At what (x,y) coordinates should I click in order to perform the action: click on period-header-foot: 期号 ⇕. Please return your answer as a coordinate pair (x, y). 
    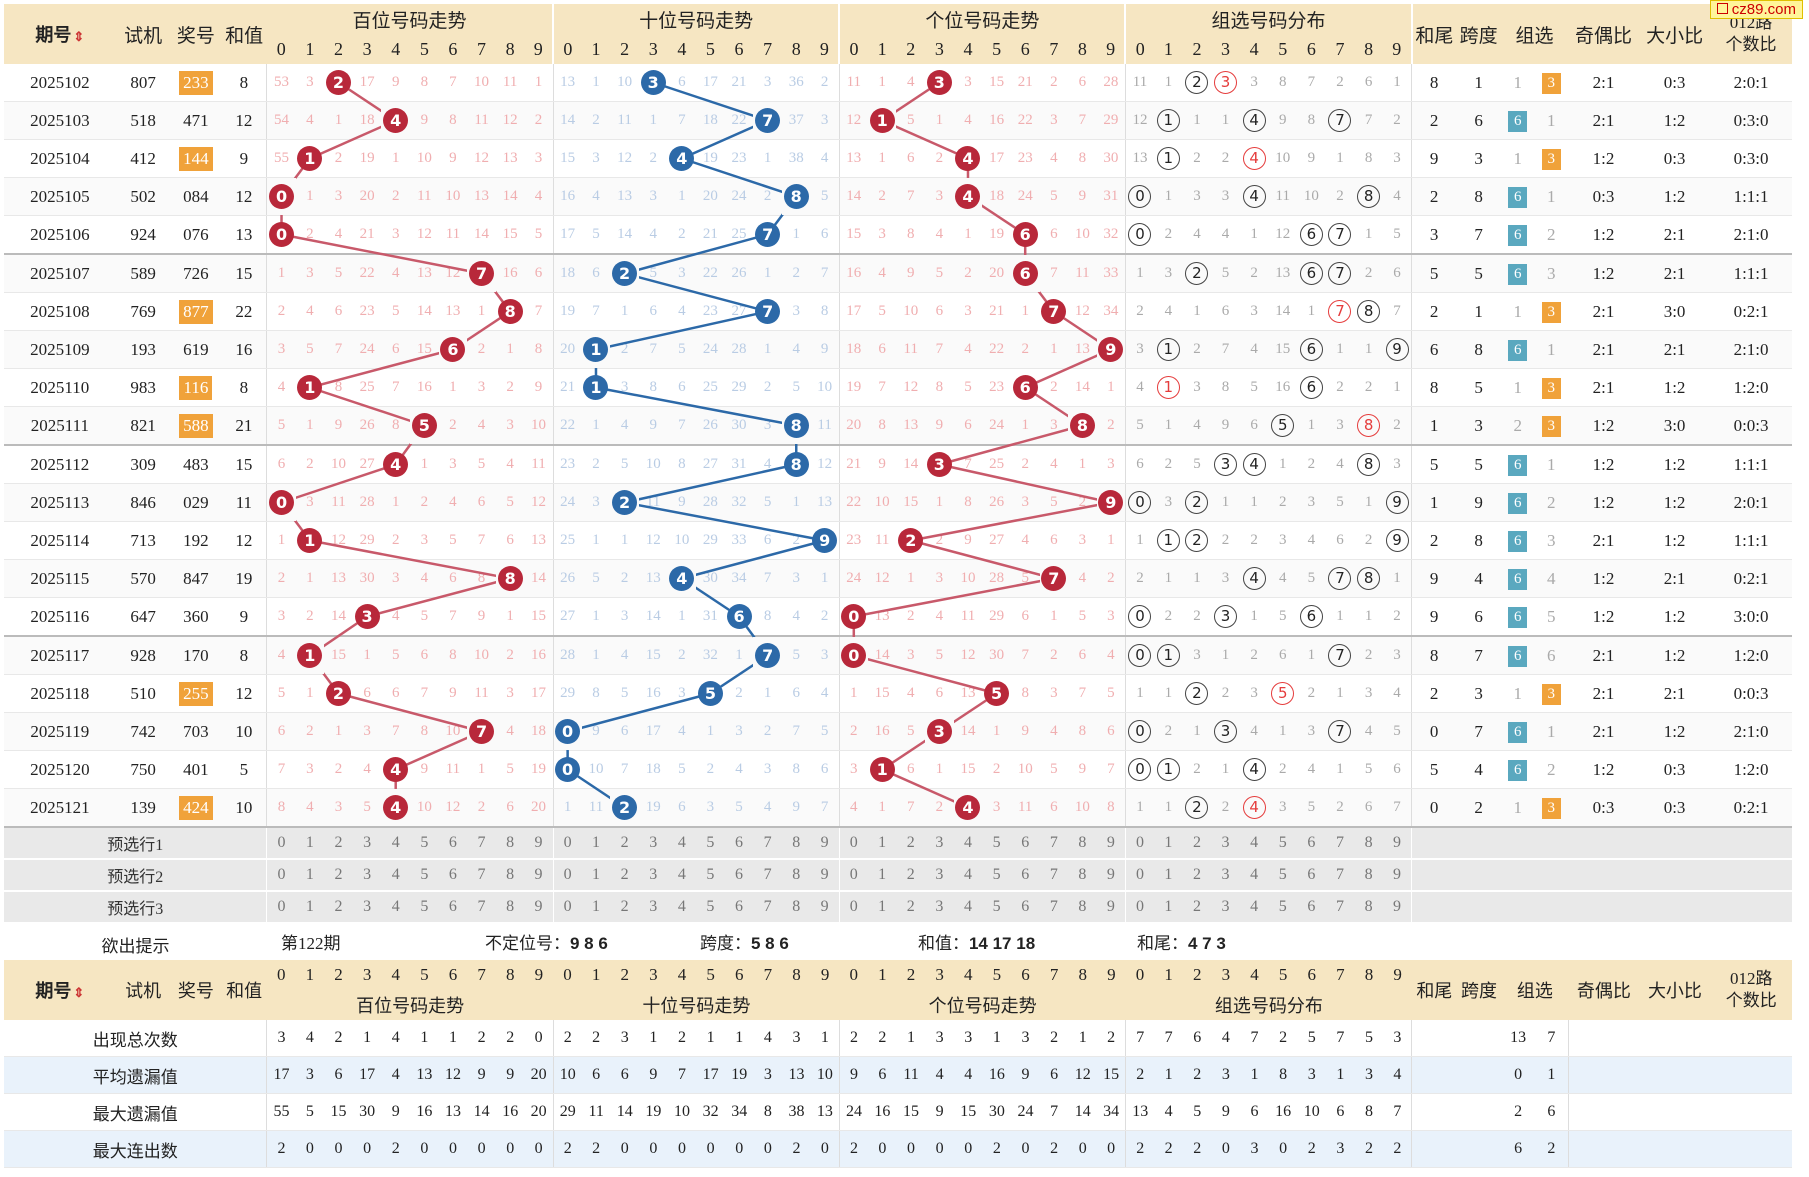
    Looking at the image, I should click on (60, 990).